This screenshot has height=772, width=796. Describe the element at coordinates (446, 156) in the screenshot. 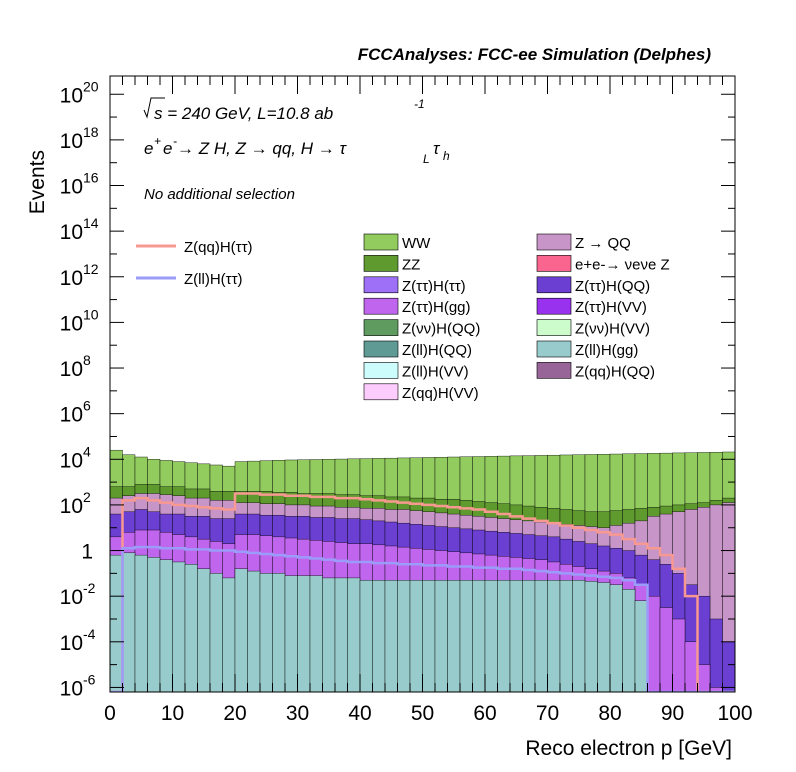

I see `annotation-line2-sub2: h` at that location.